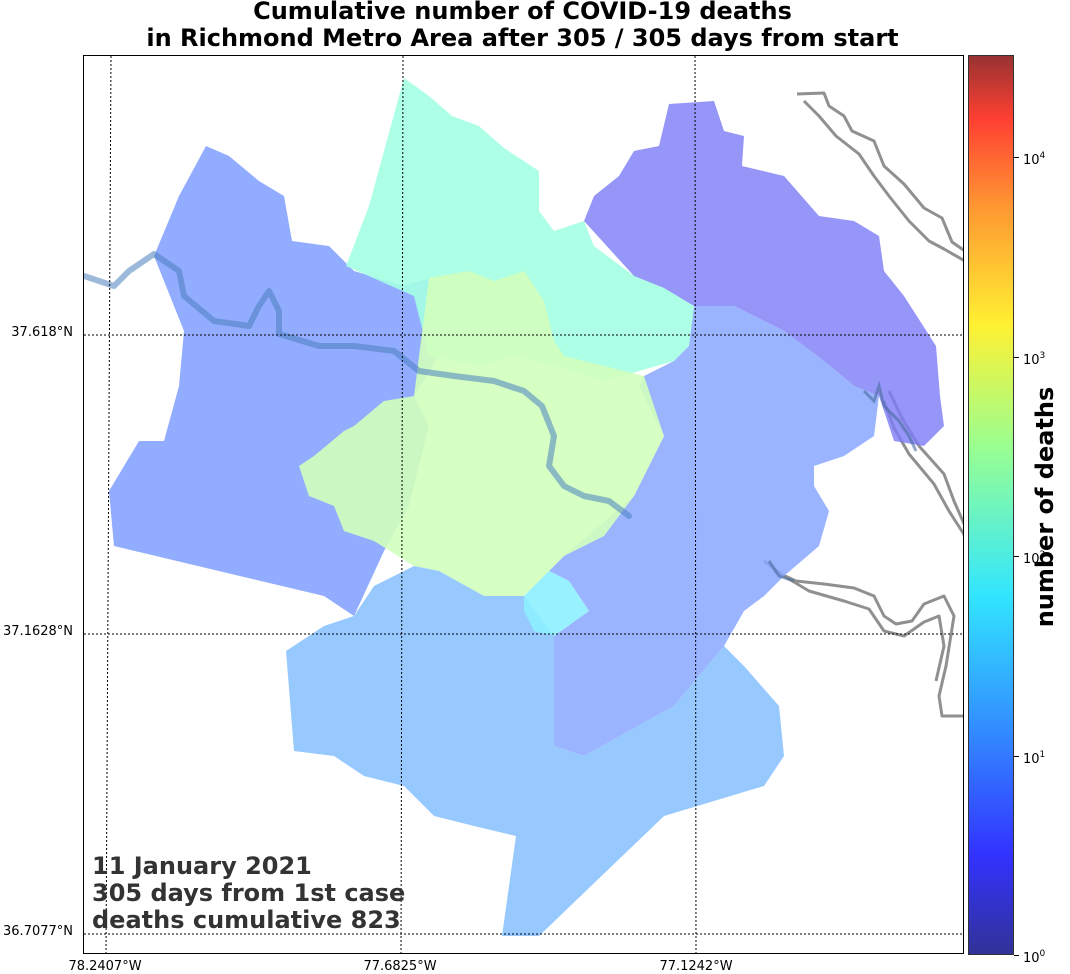  Describe the element at coordinates (38, 631) in the screenshot. I see `lat-label-37-1628: 37.1628°N` at that location.